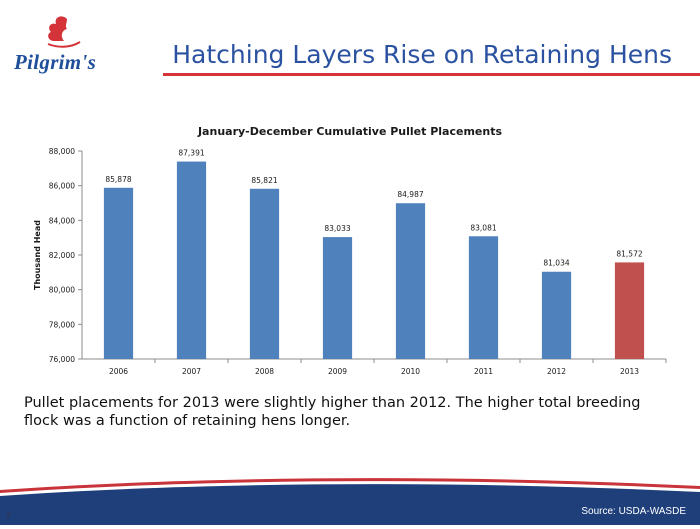 The width and height of the screenshot is (700, 529). Describe the element at coordinates (264, 180) in the screenshot. I see `data-label: 85,821` at that location.